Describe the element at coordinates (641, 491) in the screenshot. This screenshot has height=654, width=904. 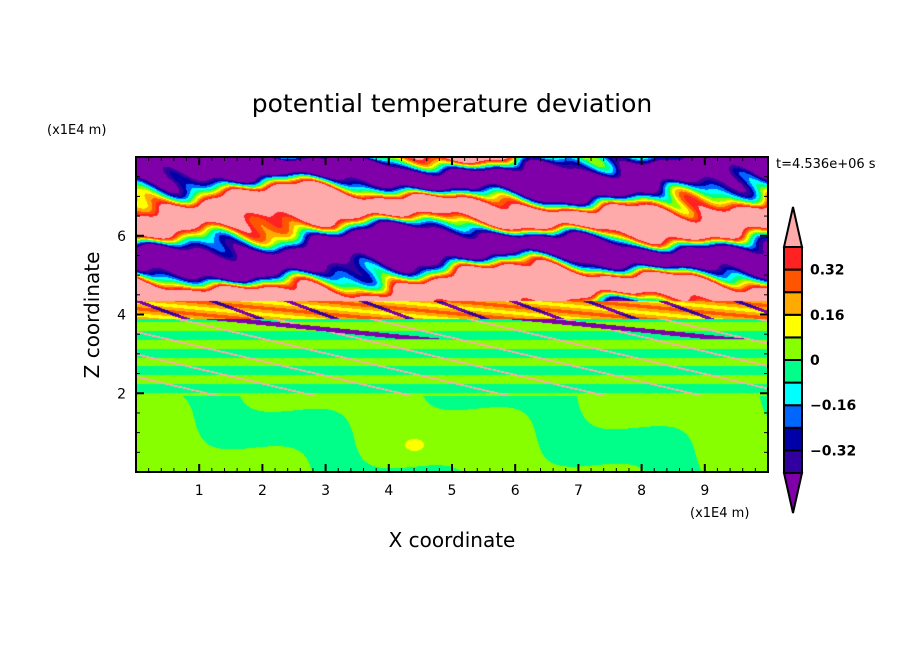
I see `x-tick-label: 8` at that location.